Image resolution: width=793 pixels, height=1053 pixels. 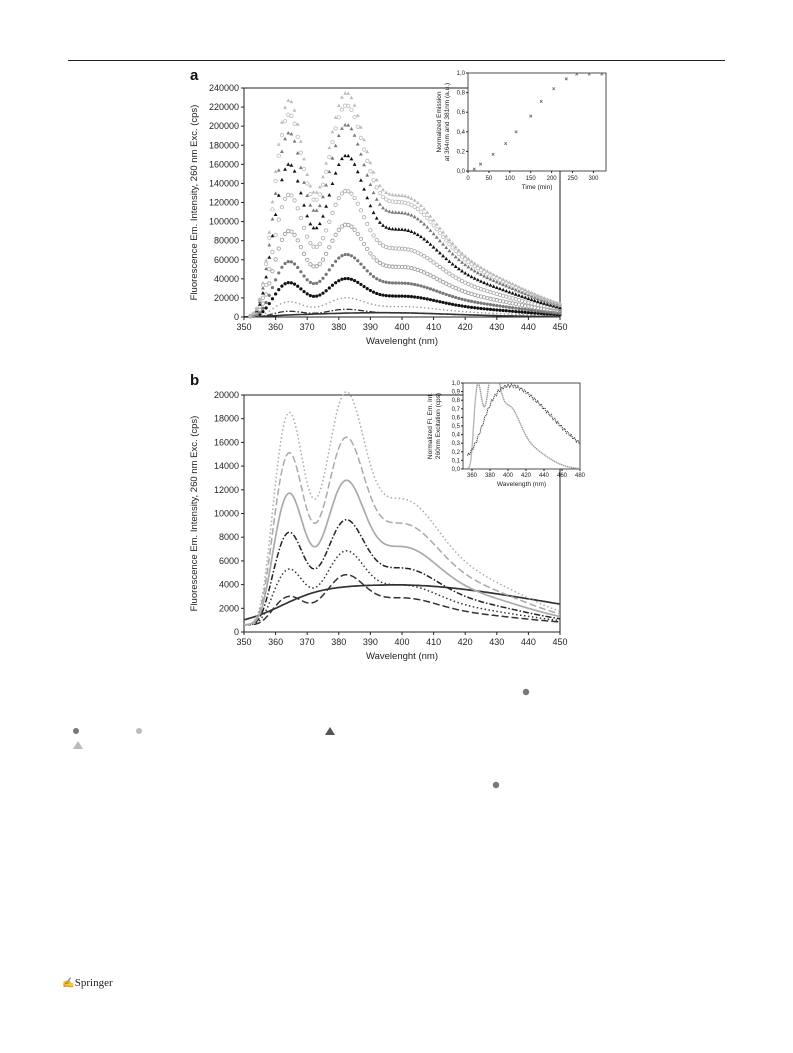 I want to click on panel-b-x-tick-label: 440, so click(x=528, y=642).